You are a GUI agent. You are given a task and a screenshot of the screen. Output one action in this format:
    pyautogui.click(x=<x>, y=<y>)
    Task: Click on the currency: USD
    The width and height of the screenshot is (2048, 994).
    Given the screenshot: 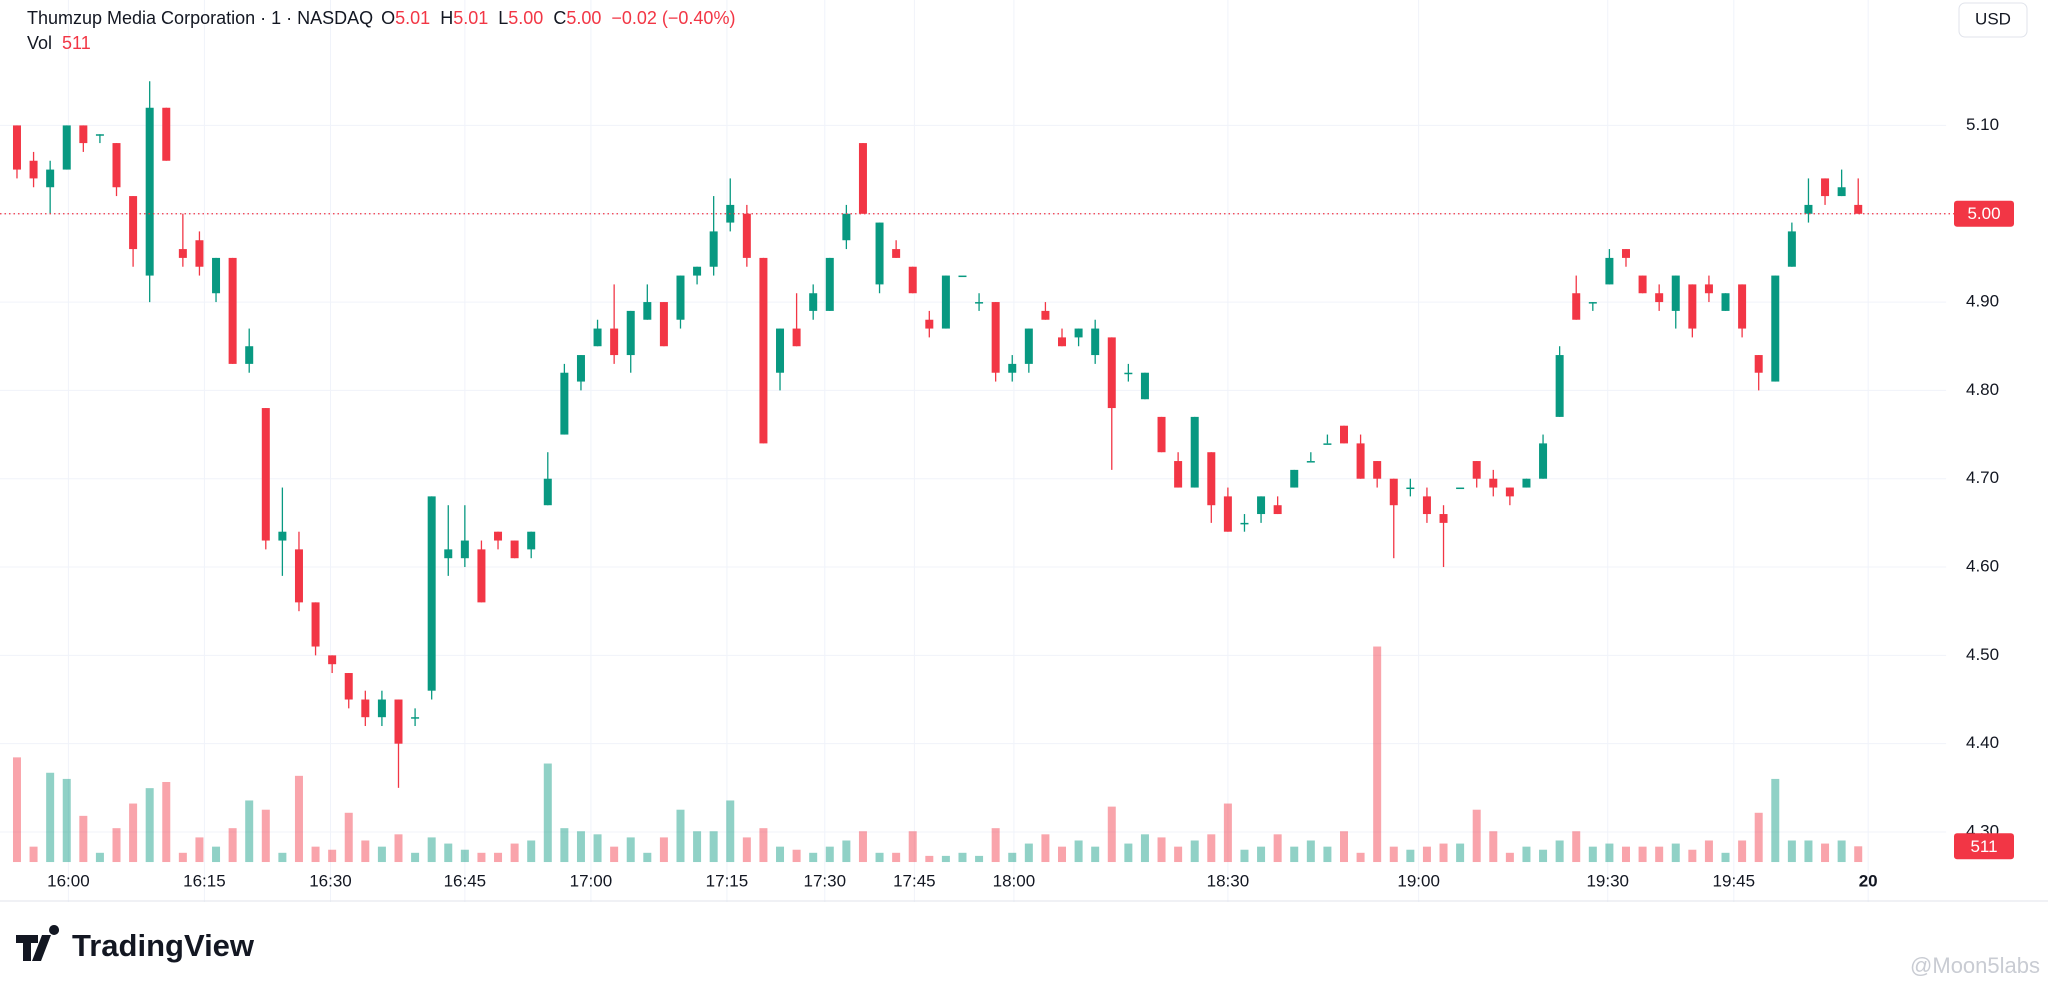 What is the action you would take?
    pyautogui.click(x=1993, y=18)
    